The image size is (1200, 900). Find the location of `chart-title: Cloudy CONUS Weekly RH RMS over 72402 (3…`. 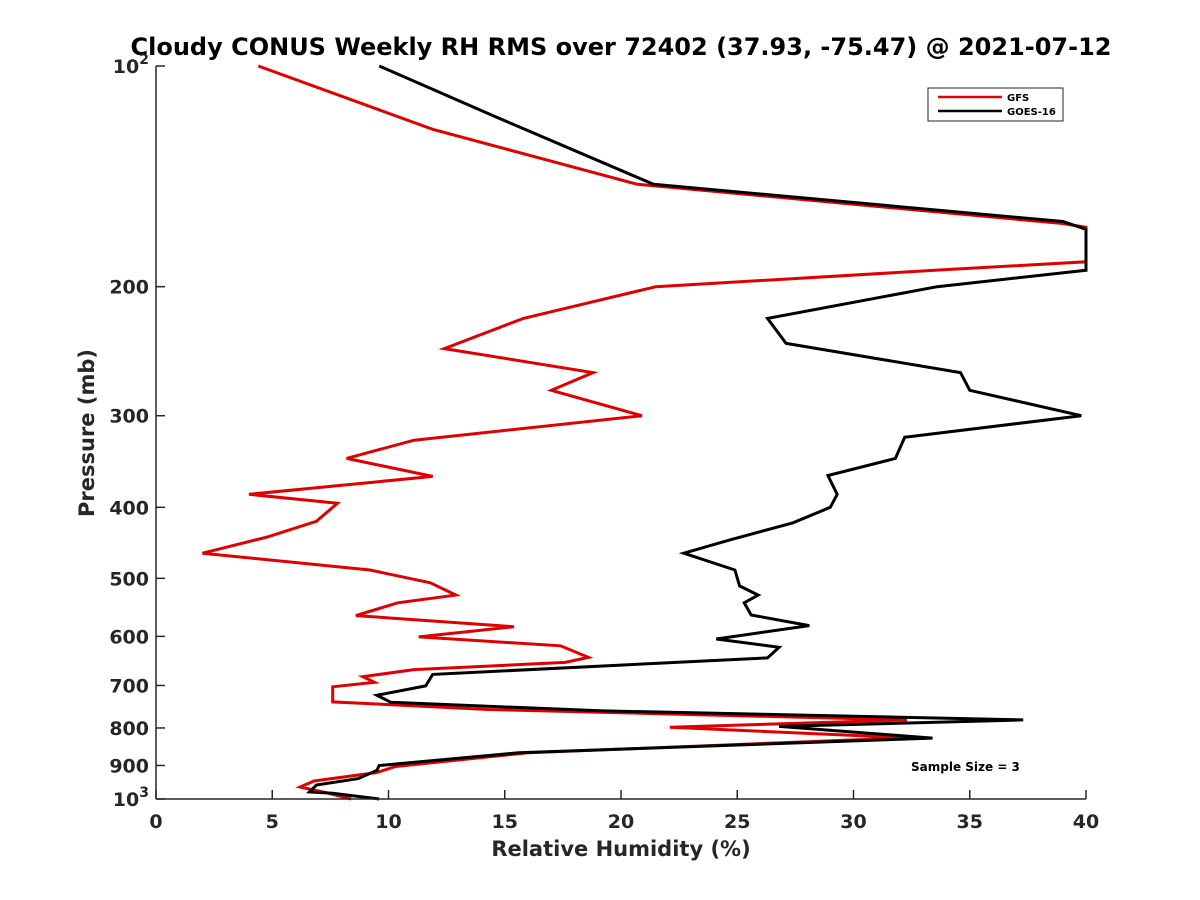

chart-title: Cloudy CONUS Weekly RH RMS over 72402 (3… is located at coordinates (621, 47).